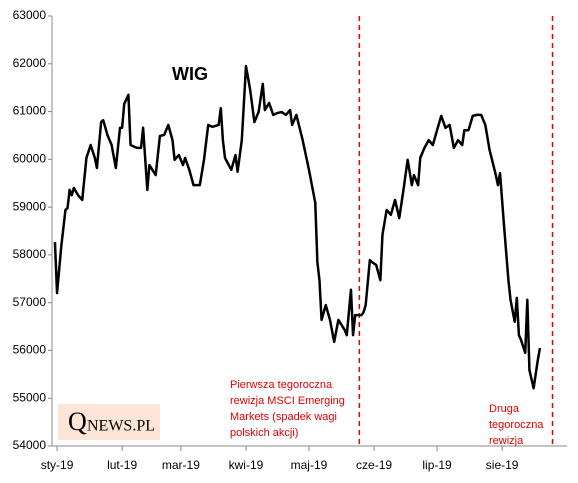 This screenshot has width=578, height=483. Describe the element at coordinates (30, 302) in the screenshot. I see `y-tick-label: 57000` at that location.